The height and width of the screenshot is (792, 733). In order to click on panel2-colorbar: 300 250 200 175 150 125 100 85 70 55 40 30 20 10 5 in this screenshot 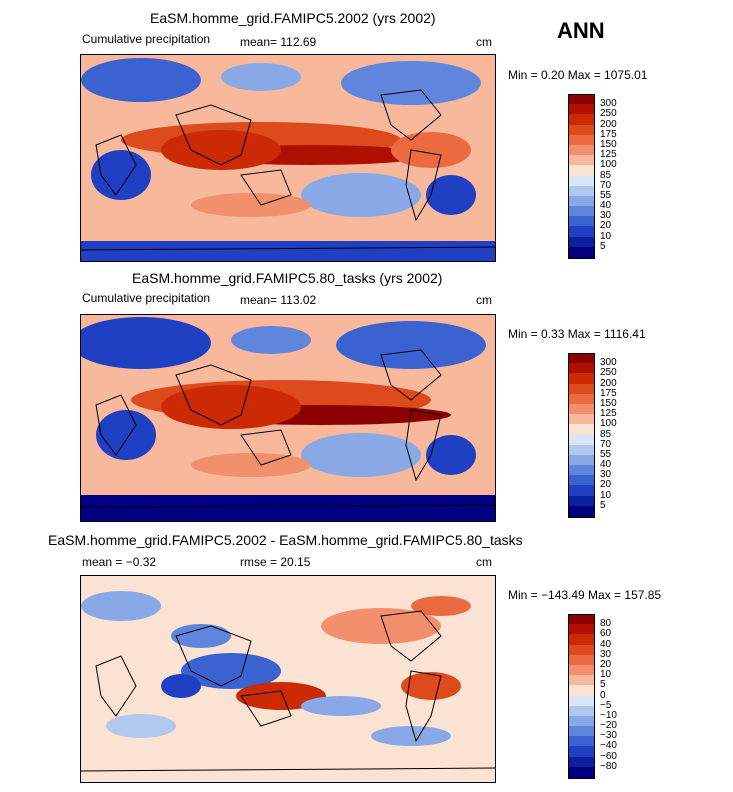, I will do `click(603, 435)`.